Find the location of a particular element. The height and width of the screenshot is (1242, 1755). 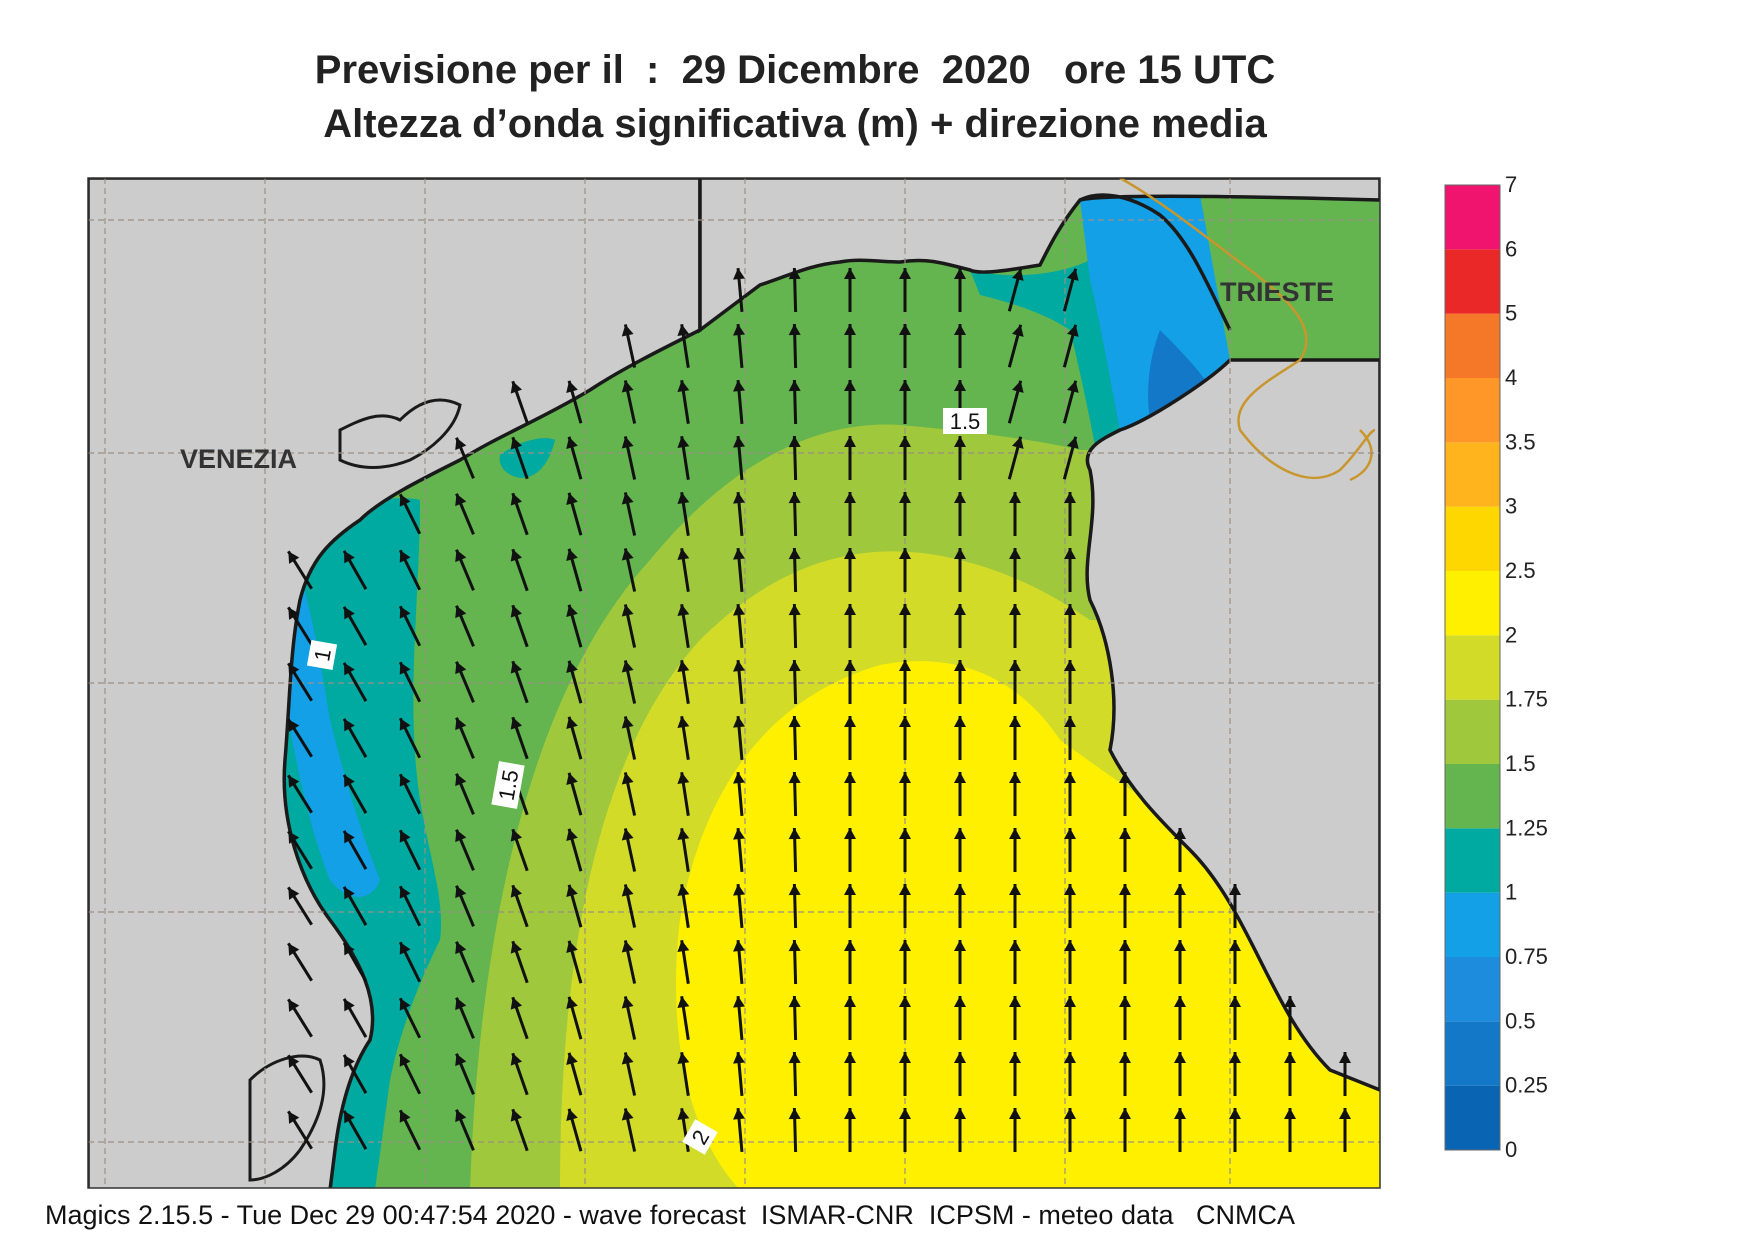

legend-tick-label: 2.5 is located at coordinates (1520, 570).